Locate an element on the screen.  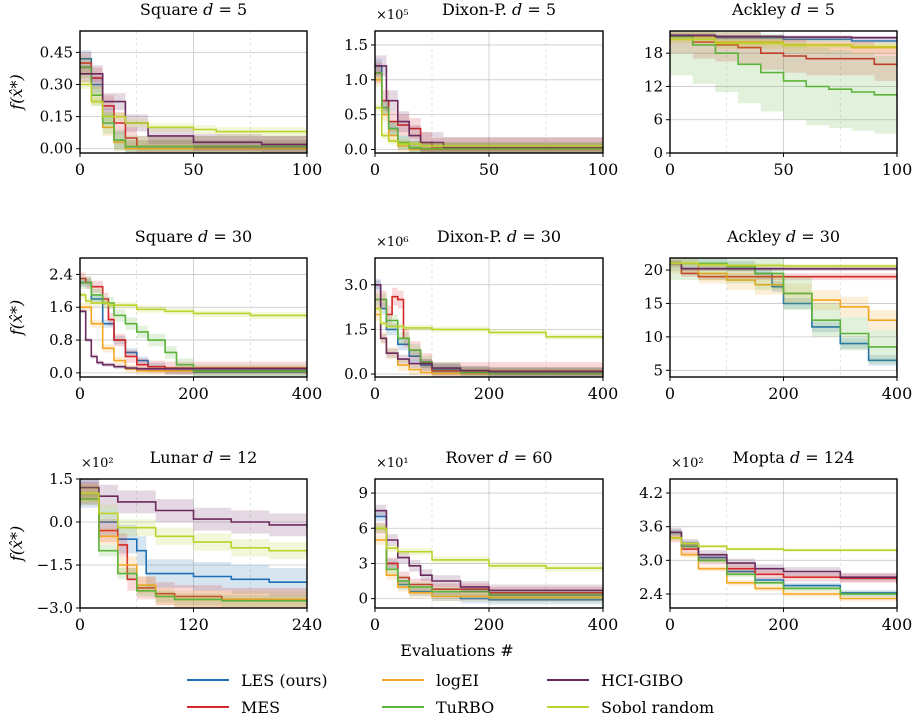
chart-panel-9: 0 200 400 2.4 3.0 3.6 4.2 Mopta d = 124 ×10² is located at coordinates (775, 541).